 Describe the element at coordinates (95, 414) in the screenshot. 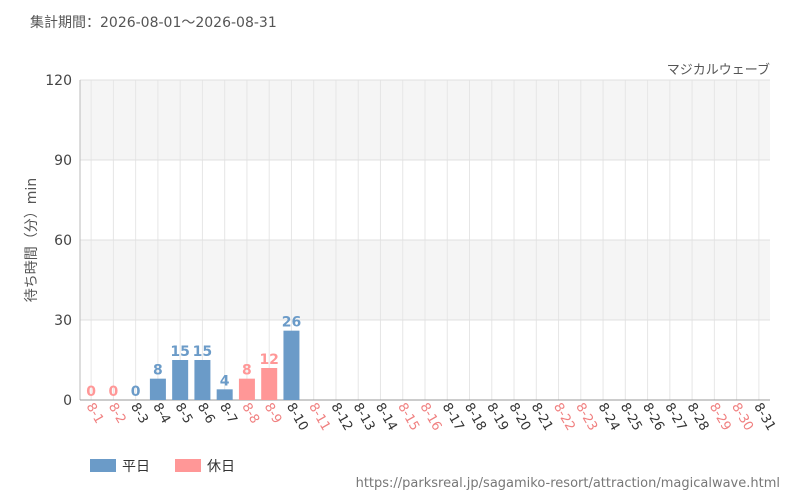

I see `x-tick-label: 8-1` at that location.